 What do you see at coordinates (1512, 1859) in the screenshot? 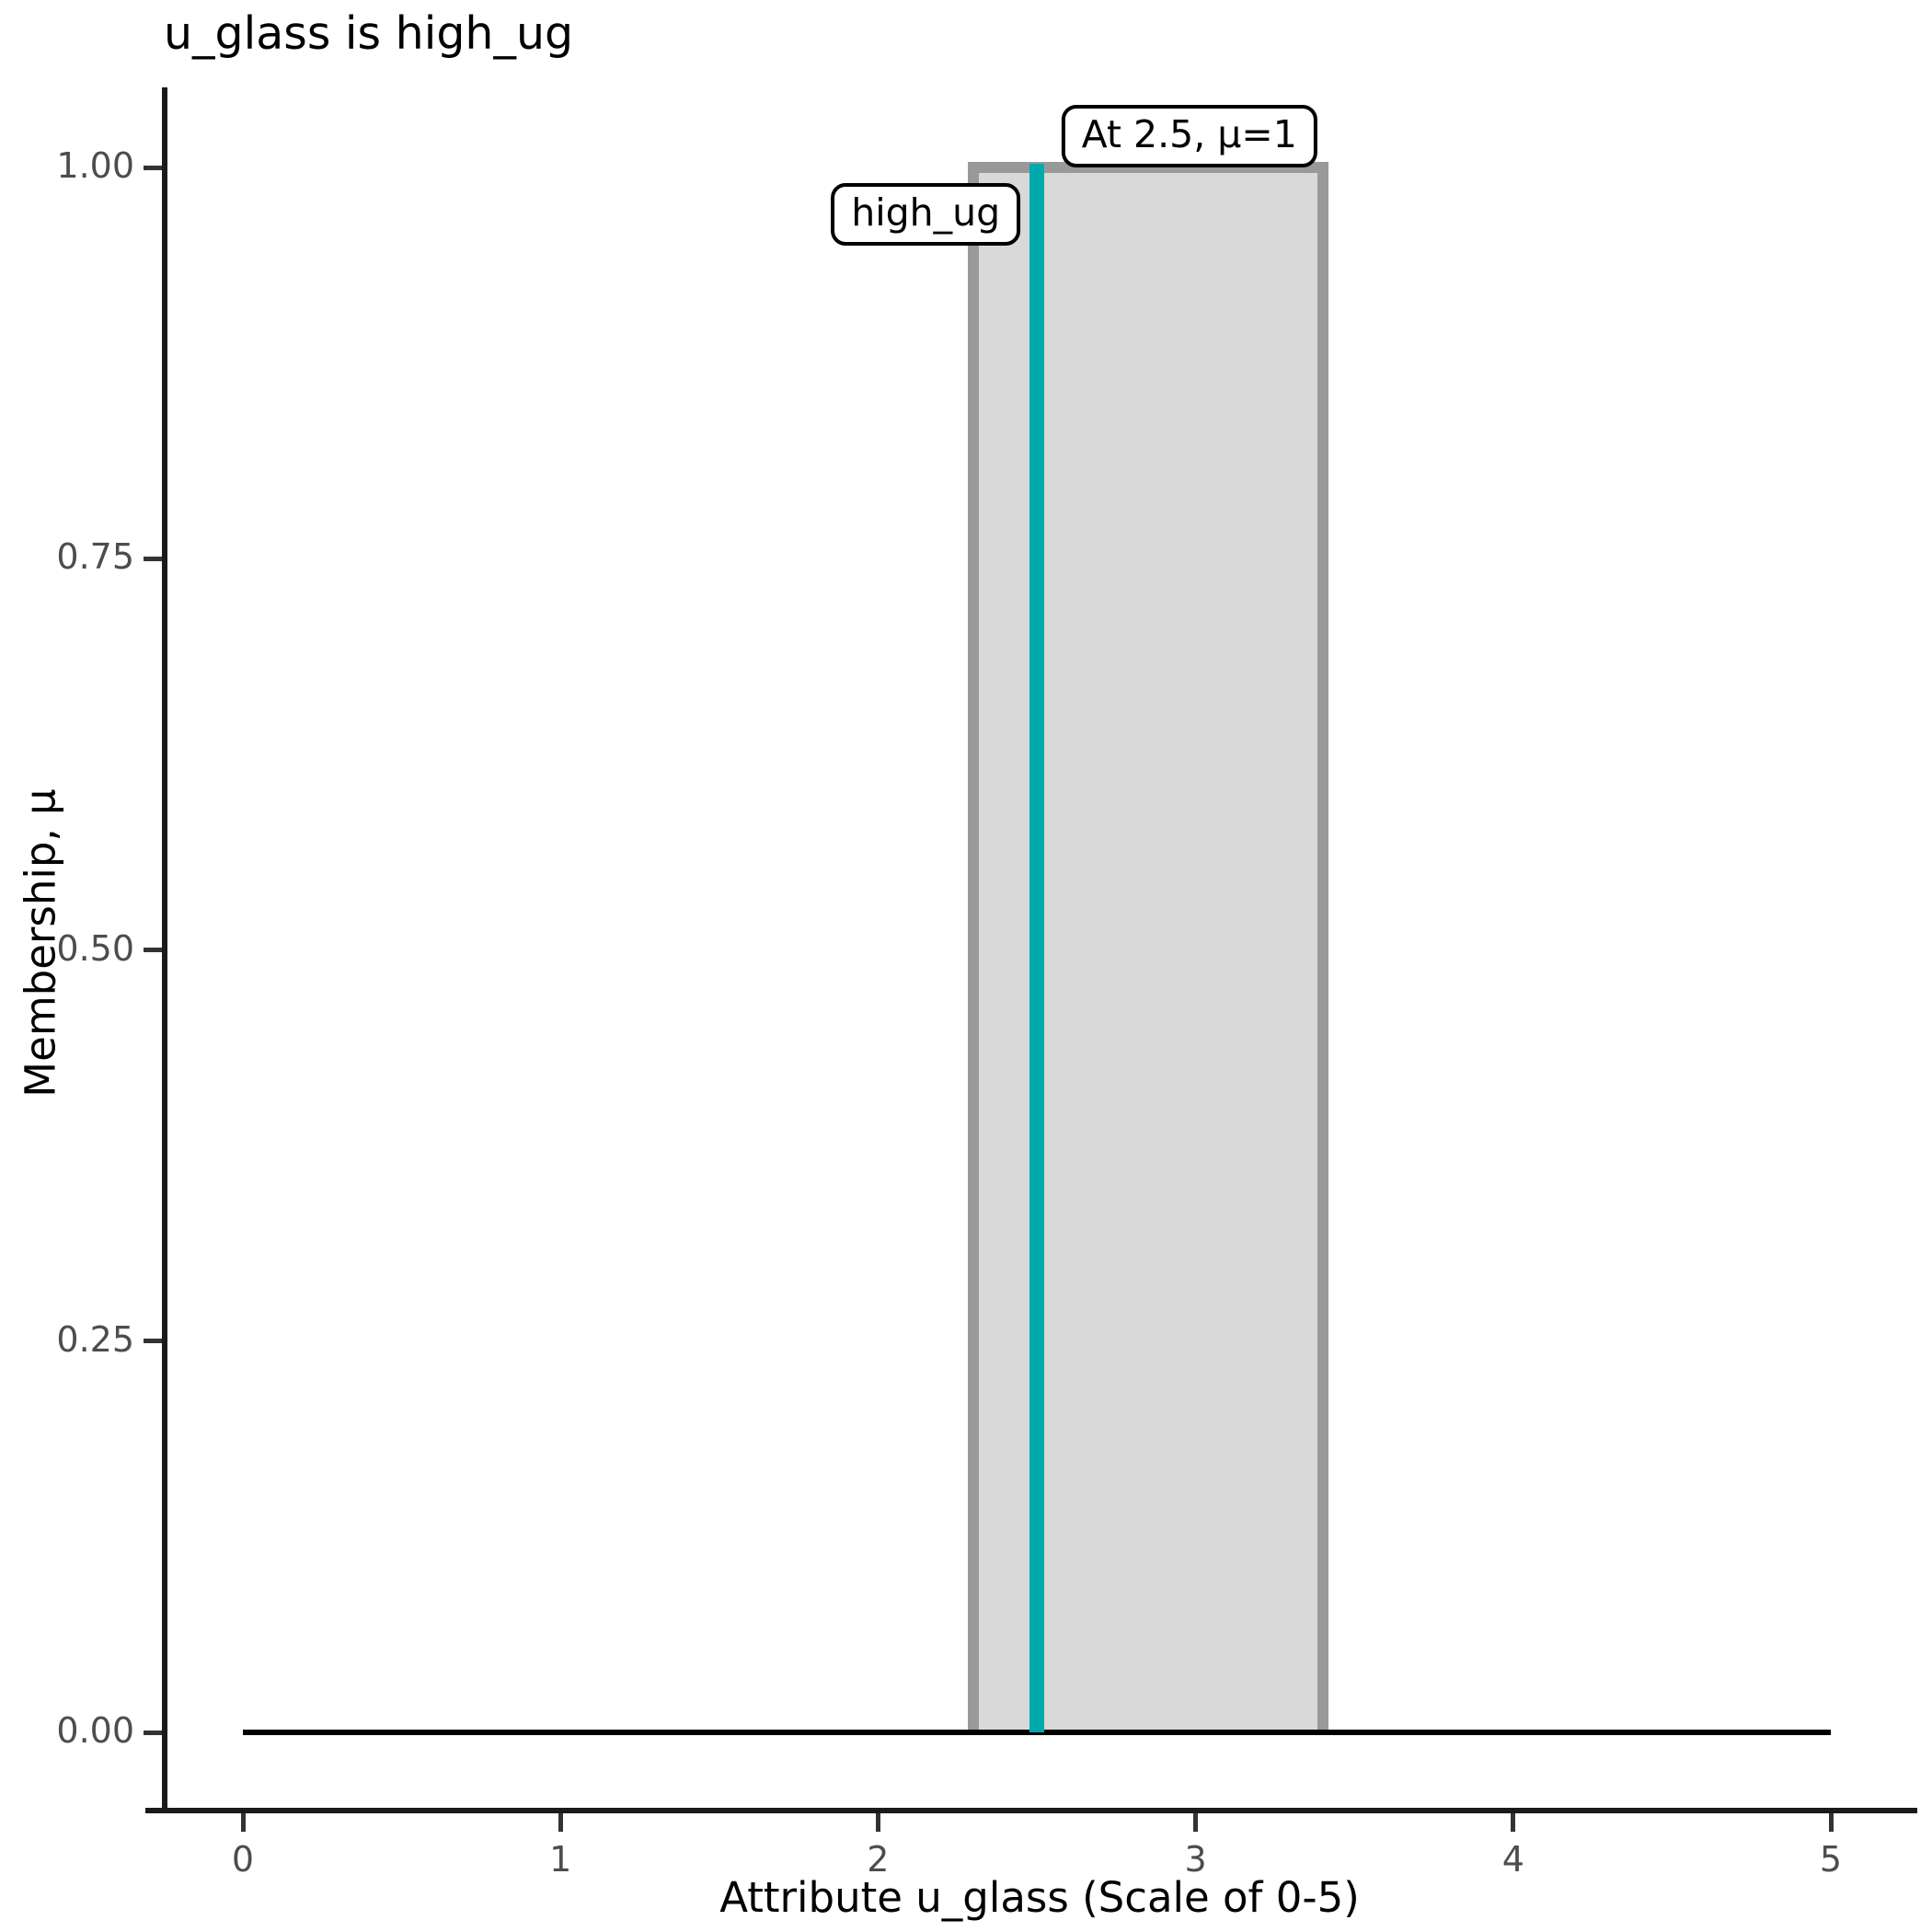
I see `x-tick-label: 4` at bounding box center [1512, 1859].